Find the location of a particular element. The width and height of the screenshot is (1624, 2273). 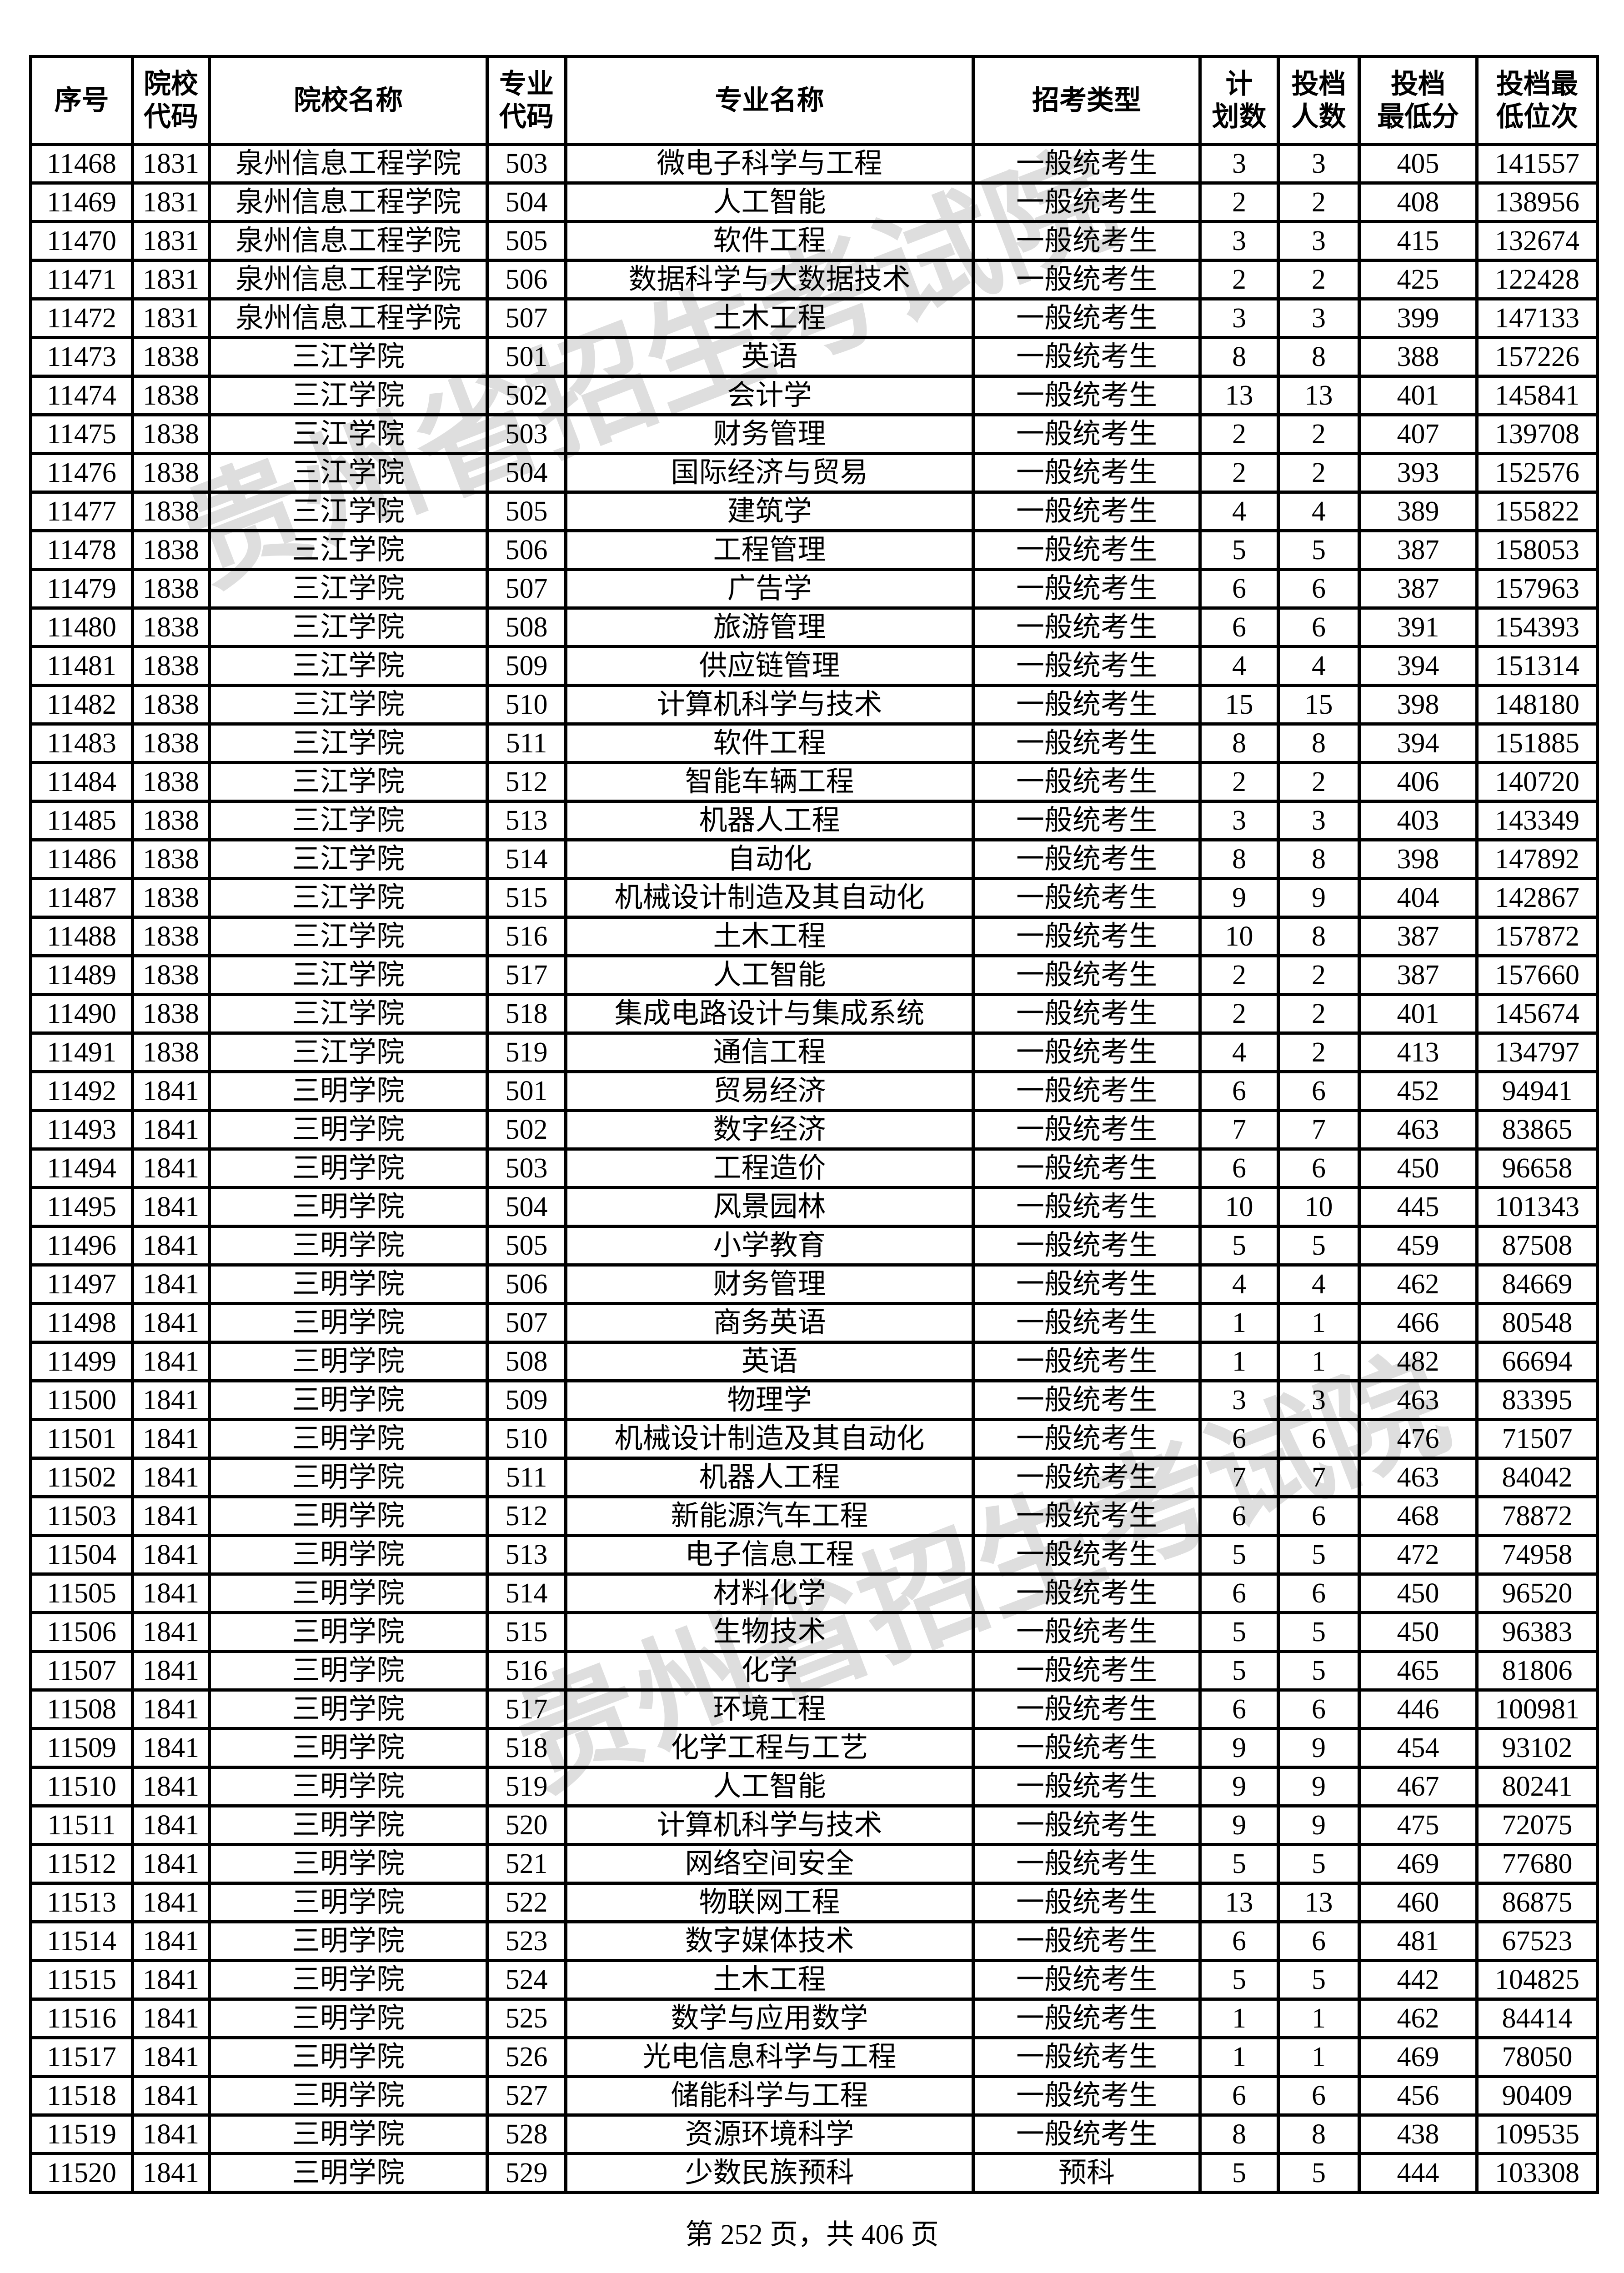

cell-seq: 11469 is located at coordinates (81, 202).